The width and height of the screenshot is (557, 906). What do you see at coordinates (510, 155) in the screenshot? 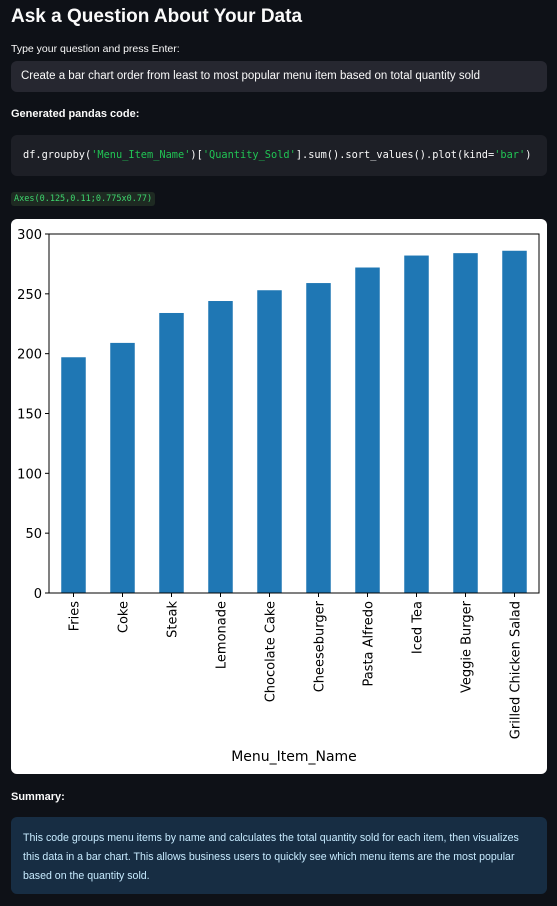
I see `code-string-token: 'bar'` at bounding box center [510, 155].